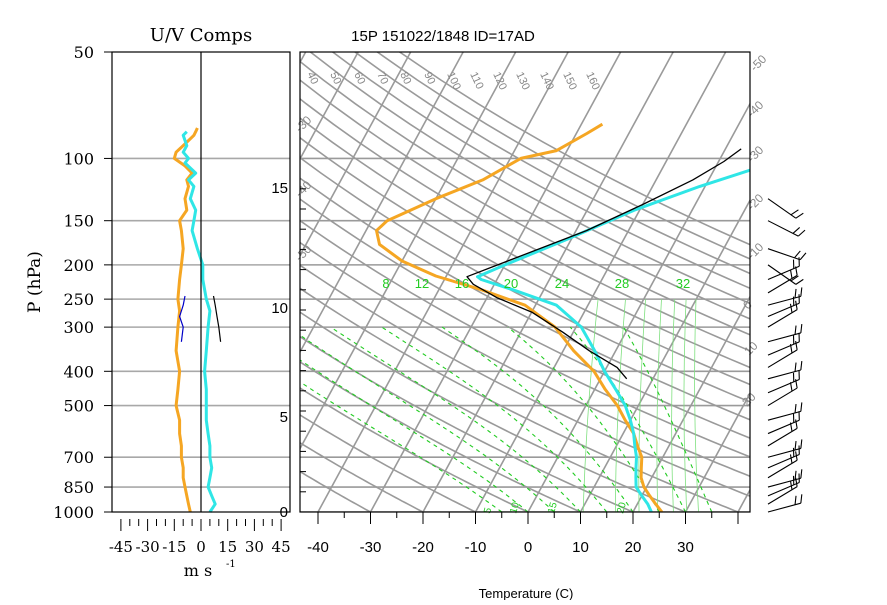  Describe the element at coordinates (685, 547) in the screenshot. I see `temperature-tick-label: 30` at that location.